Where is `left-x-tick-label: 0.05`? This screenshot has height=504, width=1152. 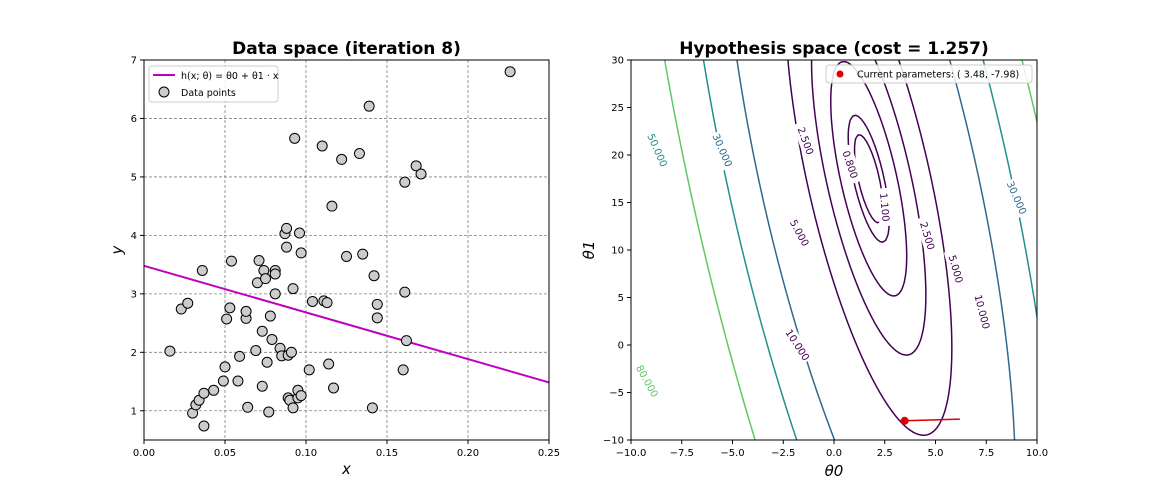 left-x-tick-label: 0.05 is located at coordinates (225, 453).